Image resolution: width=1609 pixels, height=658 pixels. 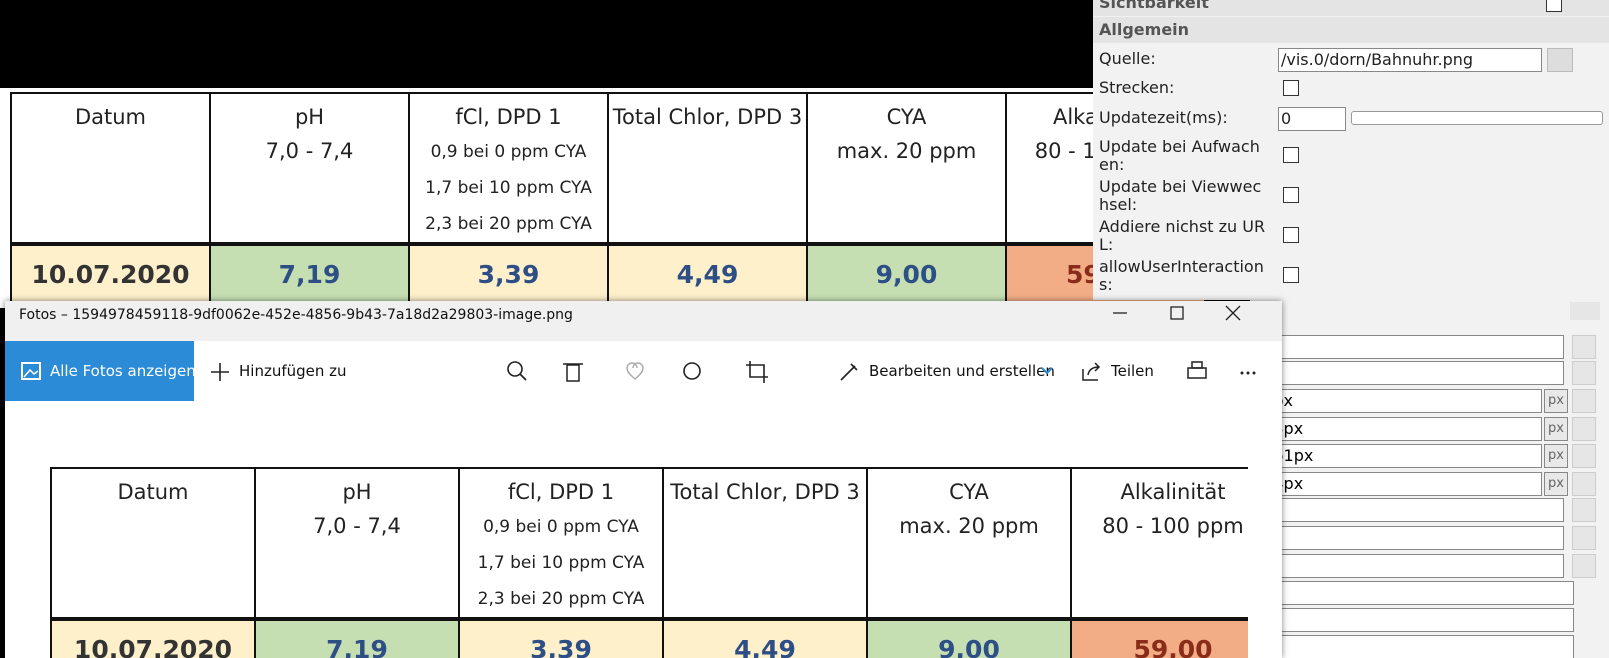 What do you see at coordinates (645, 372) in the screenshot?
I see `toolbar-icons` at bounding box center [645, 372].